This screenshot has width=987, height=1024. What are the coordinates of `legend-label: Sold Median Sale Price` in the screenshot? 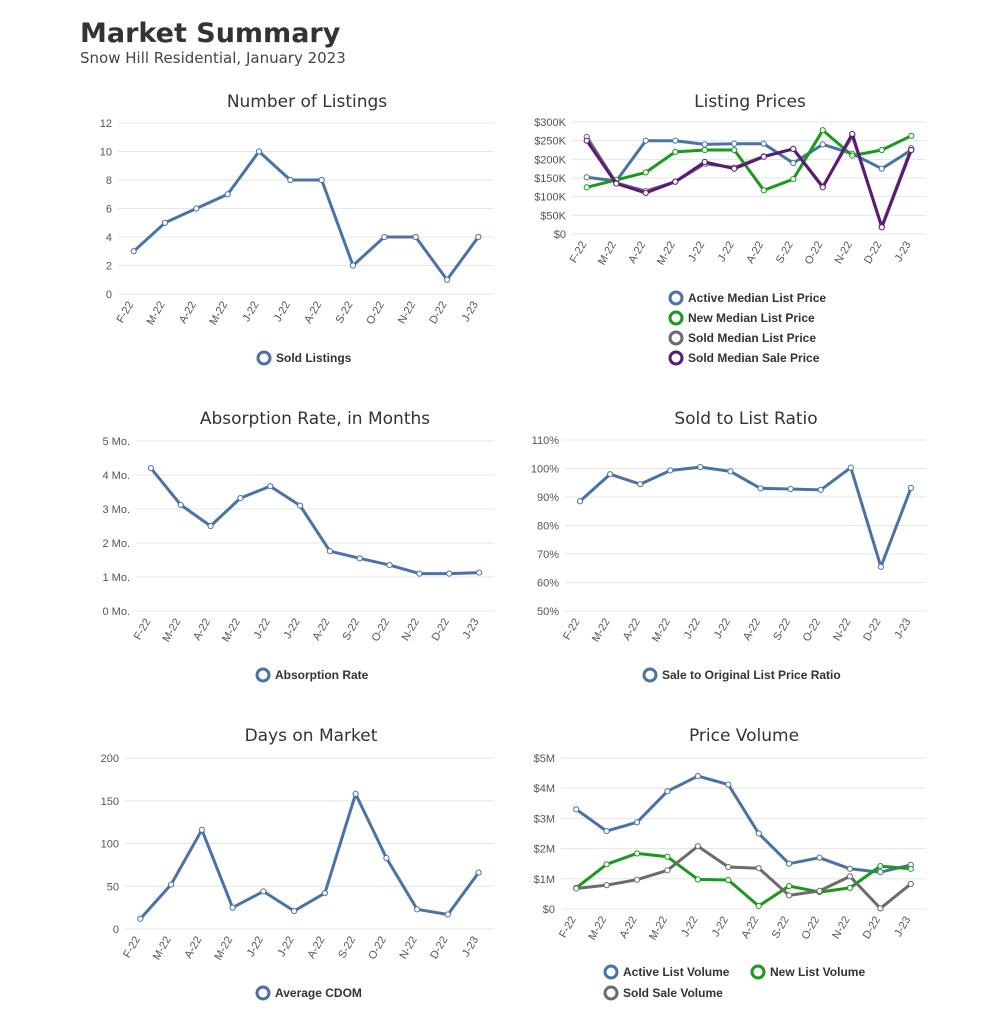 It's located at (754, 358).